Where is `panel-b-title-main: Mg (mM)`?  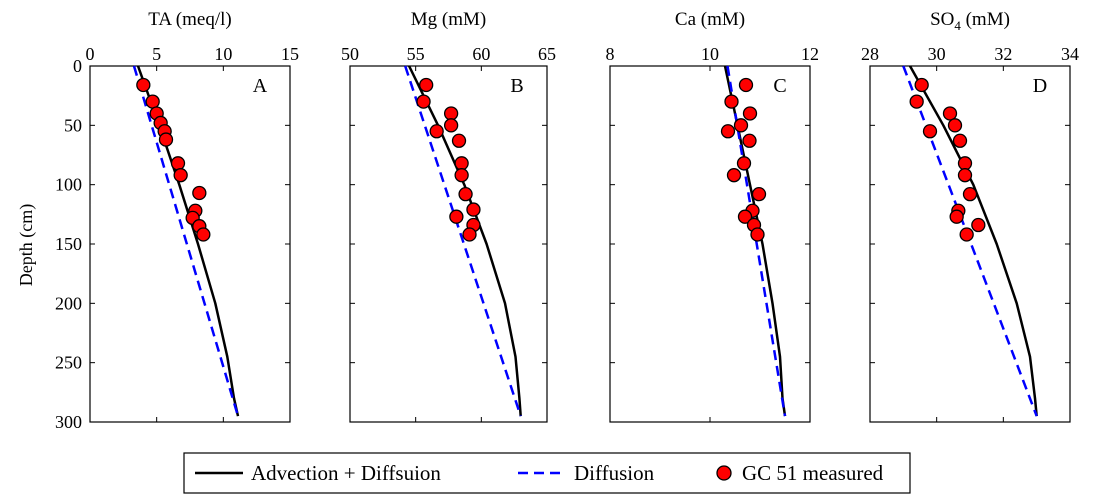
panel-b-title-main: Mg (mM) is located at coordinates (448, 19).